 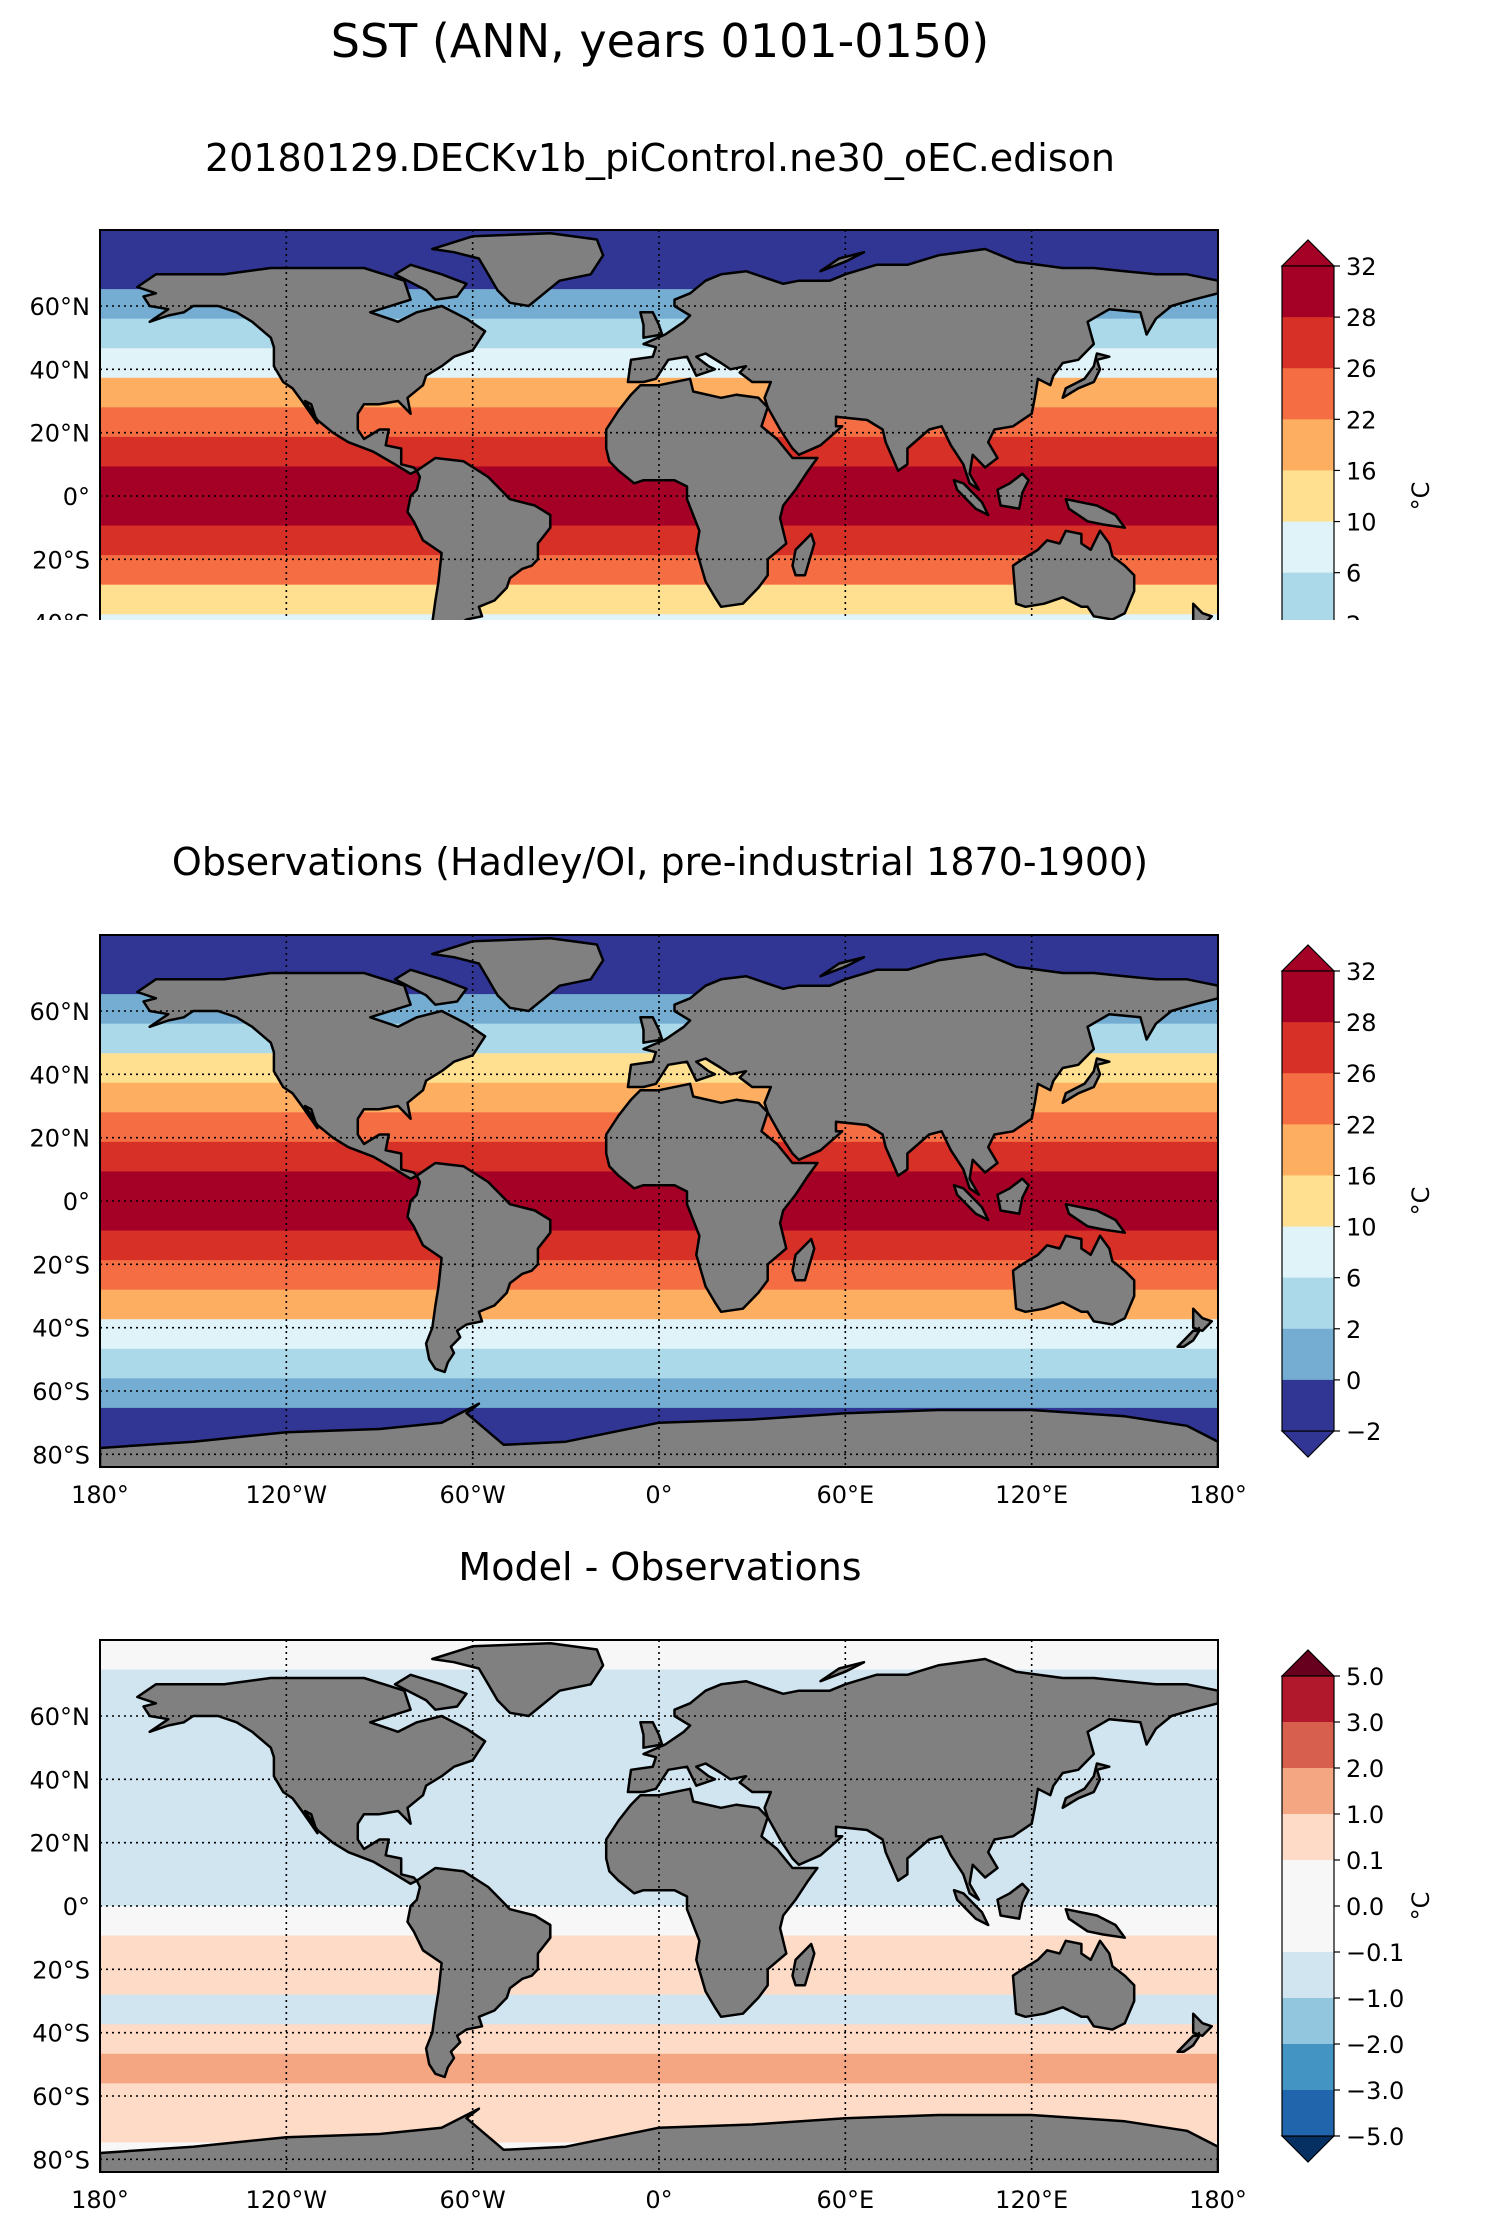 I want to click on colorbar-tick-label: 1.0, so click(x=1365, y=1815).